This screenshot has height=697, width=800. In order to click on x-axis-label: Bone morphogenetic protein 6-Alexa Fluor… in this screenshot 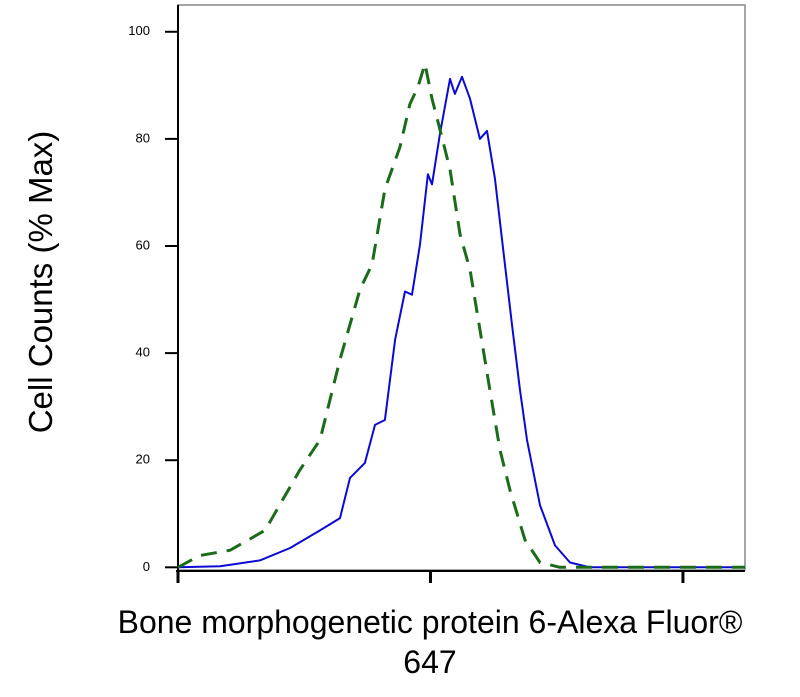, I will do `click(430, 642)`.